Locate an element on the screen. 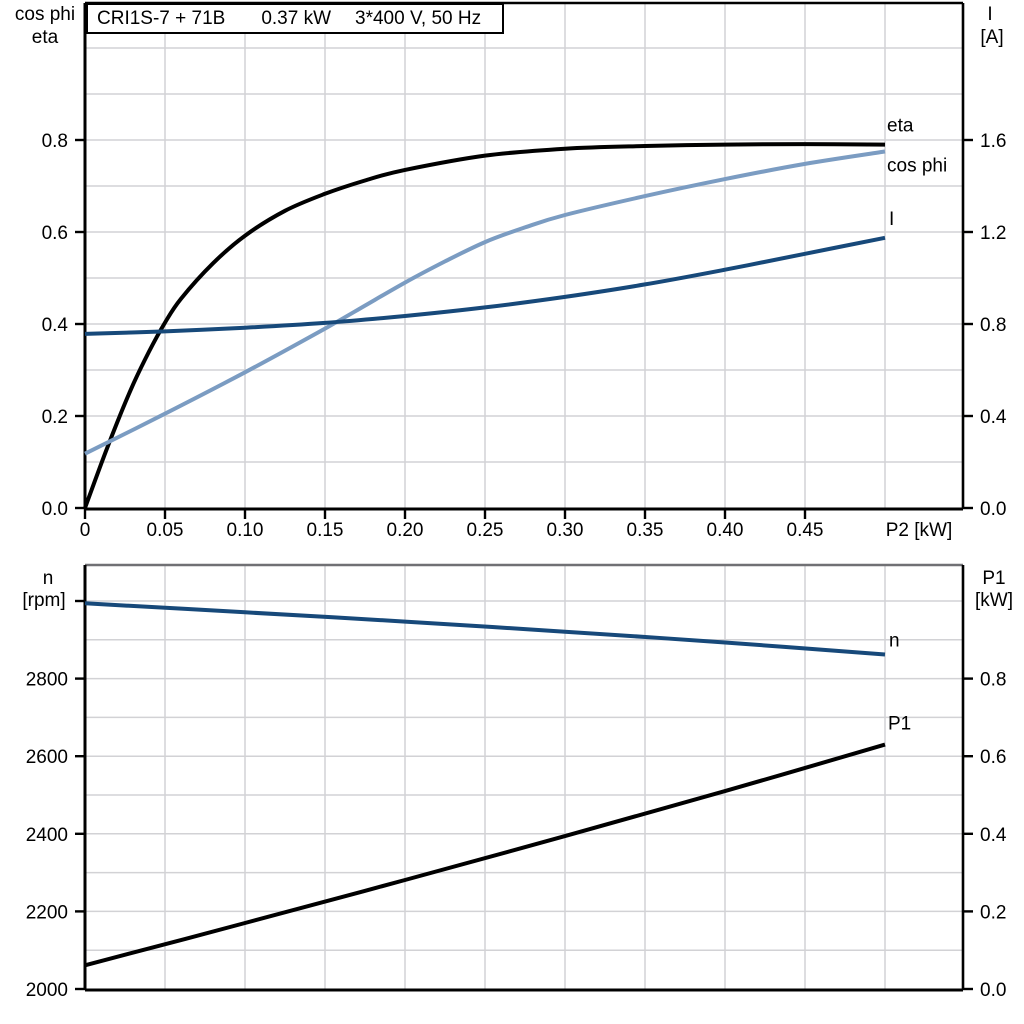 The image size is (1024, 1024). eta-curve-label: eta is located at coordinates (900, 126).